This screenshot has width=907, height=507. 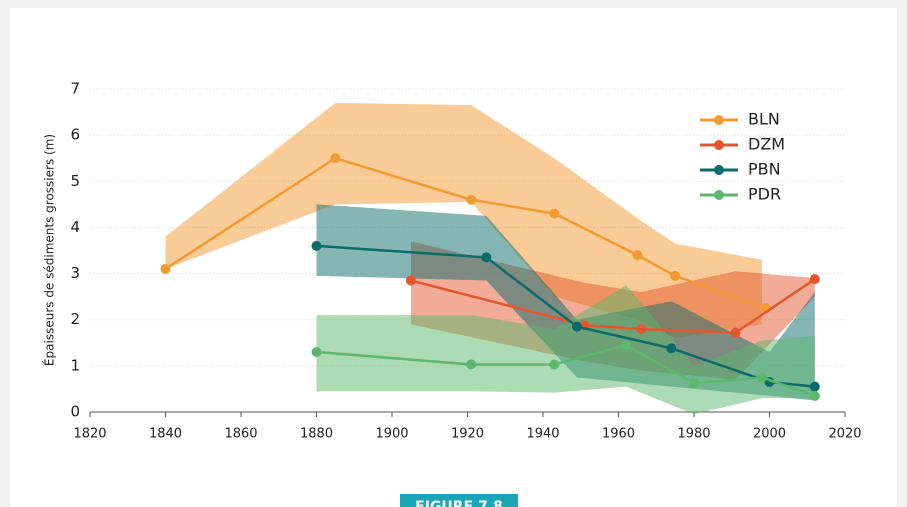 I want to click on legend-label: PBN, so click(x=764, y=169).